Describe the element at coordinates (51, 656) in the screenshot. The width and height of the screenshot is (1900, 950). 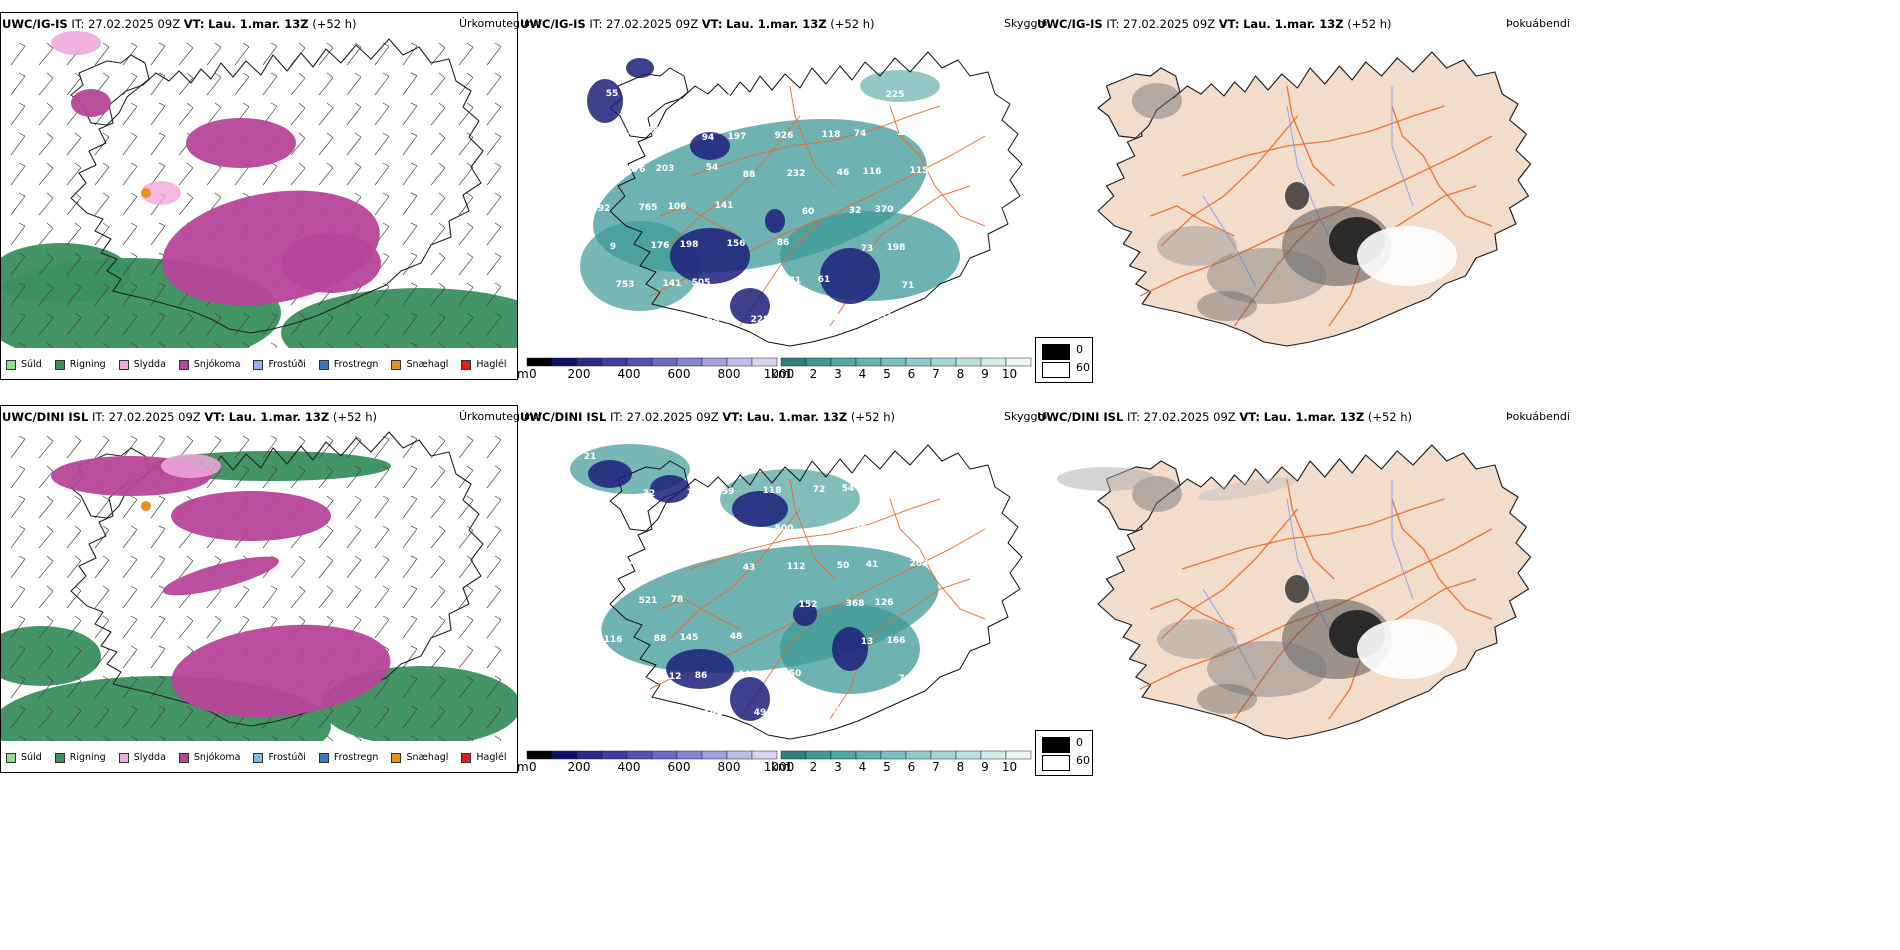
I see `rain-area-southwest` at that location.